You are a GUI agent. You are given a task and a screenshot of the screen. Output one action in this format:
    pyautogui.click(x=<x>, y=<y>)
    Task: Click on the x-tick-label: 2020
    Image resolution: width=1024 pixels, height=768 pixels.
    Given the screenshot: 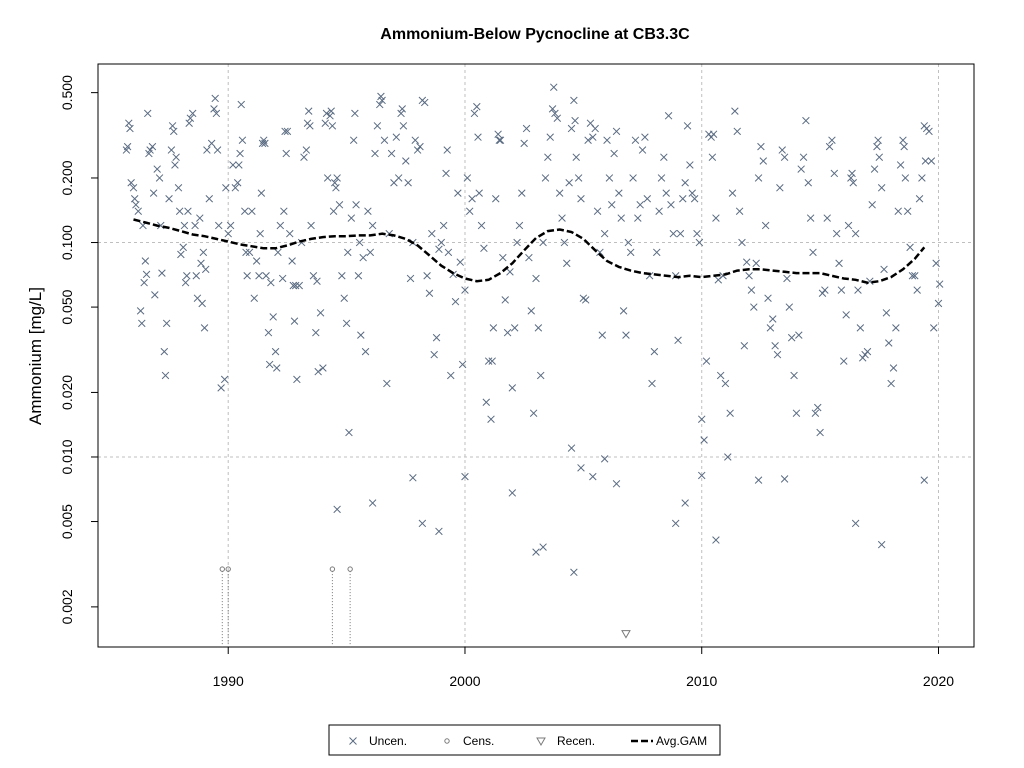 What is the action you would take?
    pyautogui.click(x=938, y=681)
    